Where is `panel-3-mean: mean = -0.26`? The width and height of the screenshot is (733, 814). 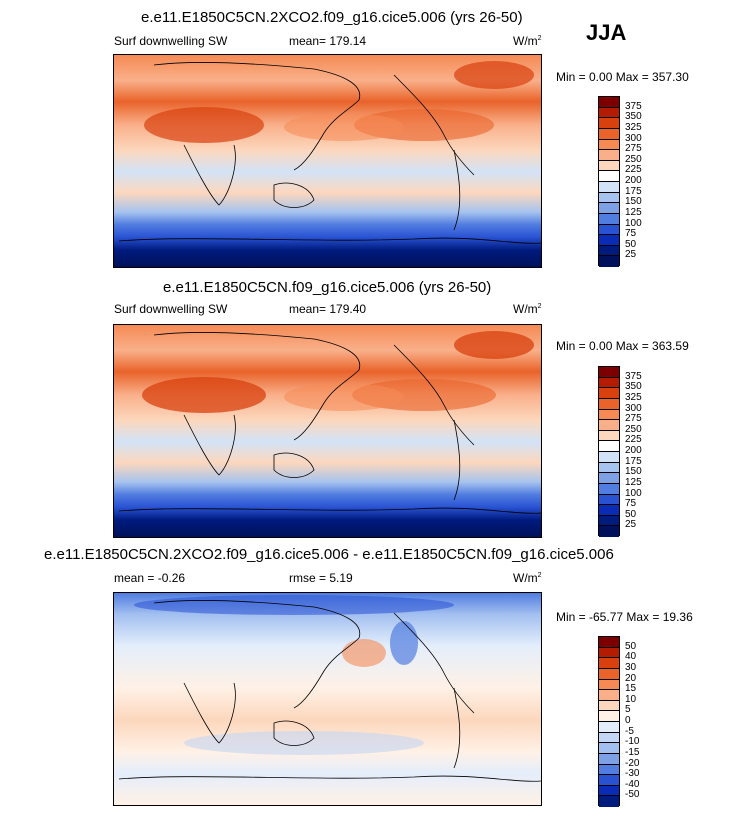 panel-3-mean: mean = -0.26 is located at coordinates (150, 578).